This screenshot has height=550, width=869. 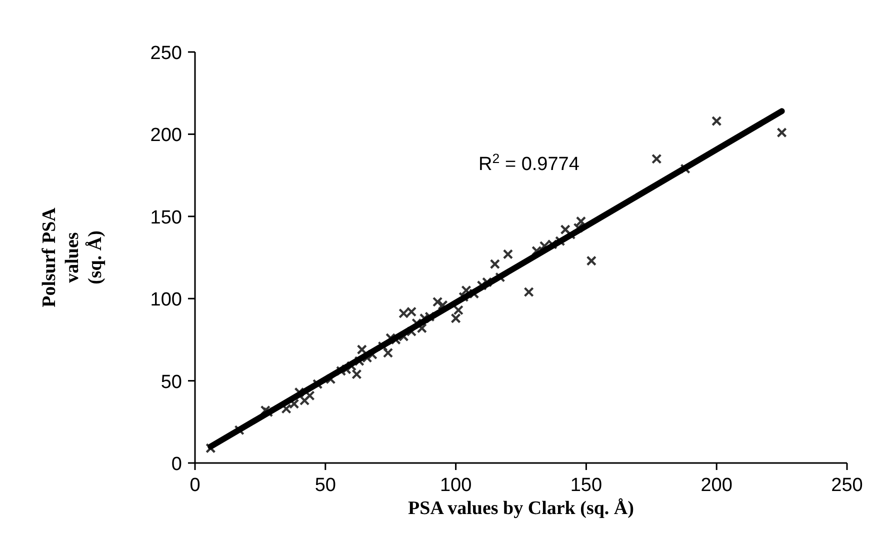 What do you see at coordinates (166, 135) in the screenshot?
I see `y-tick-label: 200` at bounding box center [166, 135].